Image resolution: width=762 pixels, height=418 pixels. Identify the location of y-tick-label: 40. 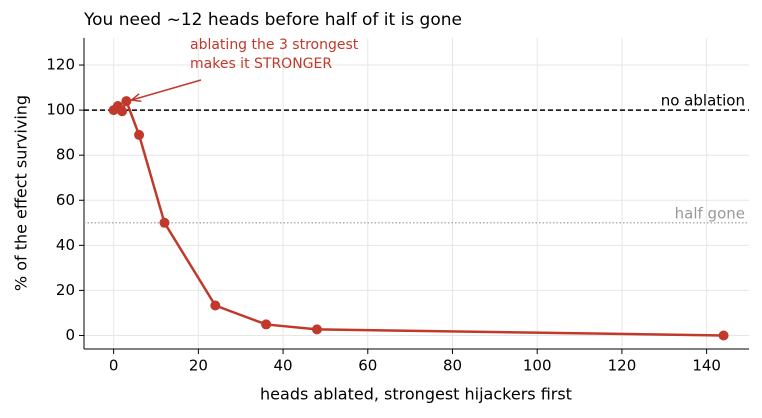
(65, 245).